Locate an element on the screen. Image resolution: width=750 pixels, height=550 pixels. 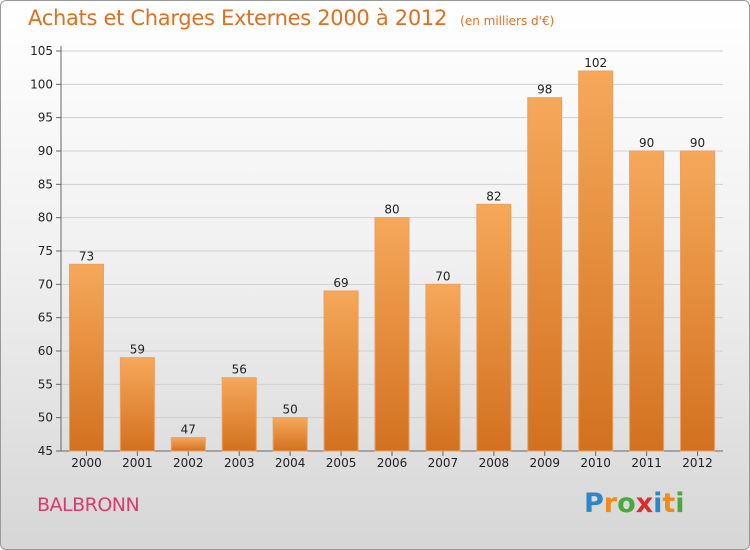
x-tick-label: 2009 is located at coordinates (544, 463).